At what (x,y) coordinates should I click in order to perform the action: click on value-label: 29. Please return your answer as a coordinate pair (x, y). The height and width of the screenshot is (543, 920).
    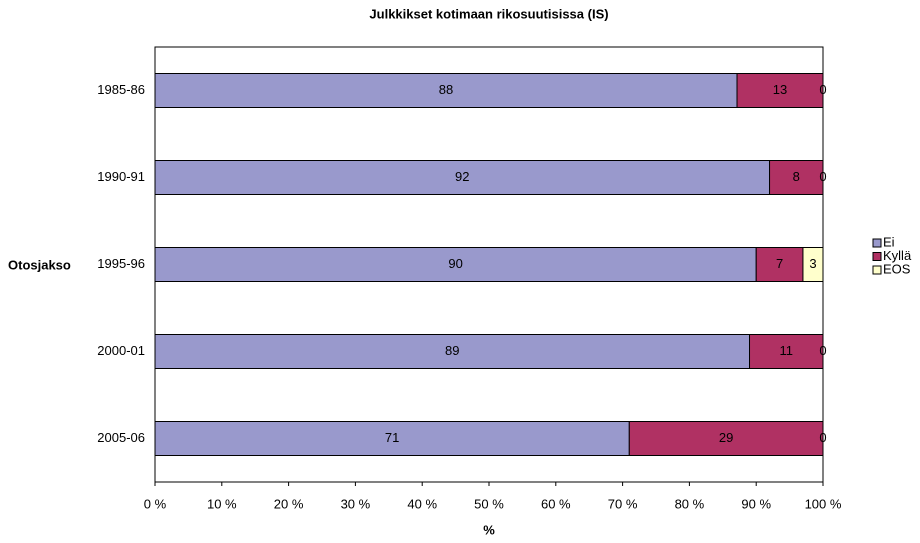
    Looking at the image, I should click on (726, 437).